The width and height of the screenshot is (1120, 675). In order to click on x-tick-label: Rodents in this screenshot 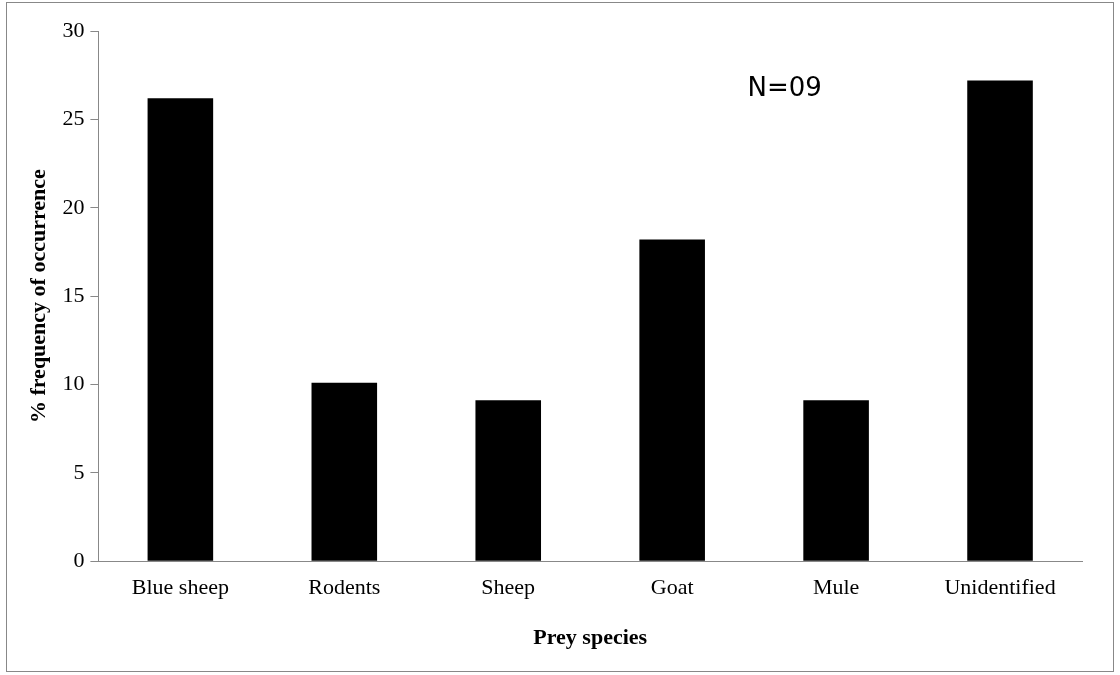, I will do `click(344, 587)`.